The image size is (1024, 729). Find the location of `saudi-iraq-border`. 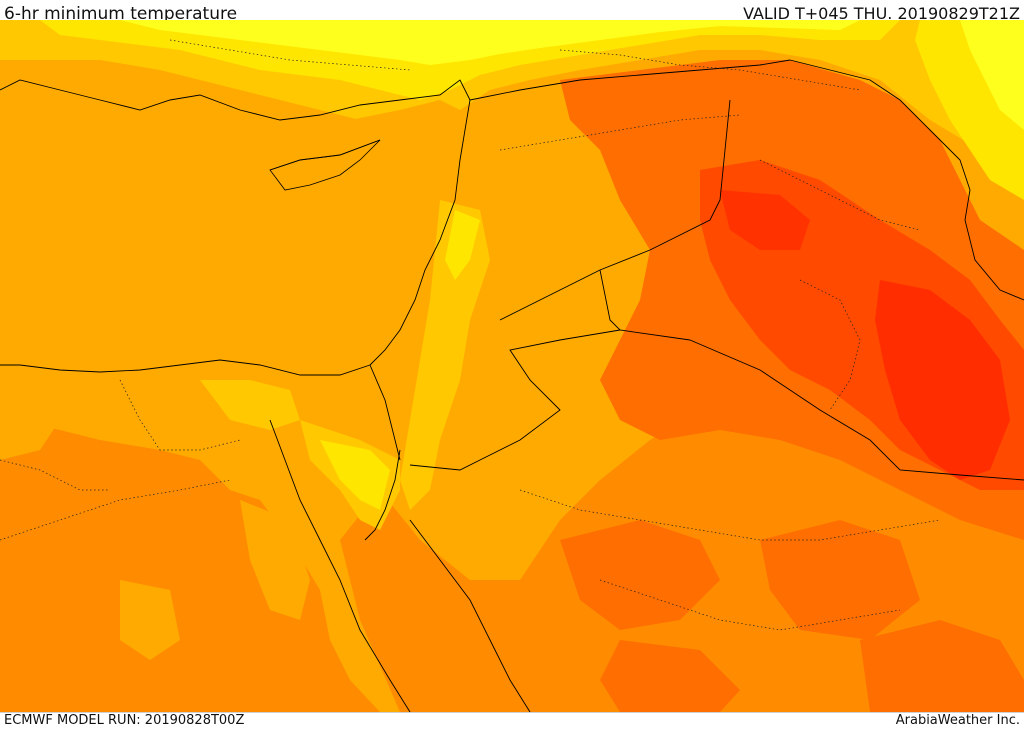

saudi-iraq-border is located at coordinates (856, 410).